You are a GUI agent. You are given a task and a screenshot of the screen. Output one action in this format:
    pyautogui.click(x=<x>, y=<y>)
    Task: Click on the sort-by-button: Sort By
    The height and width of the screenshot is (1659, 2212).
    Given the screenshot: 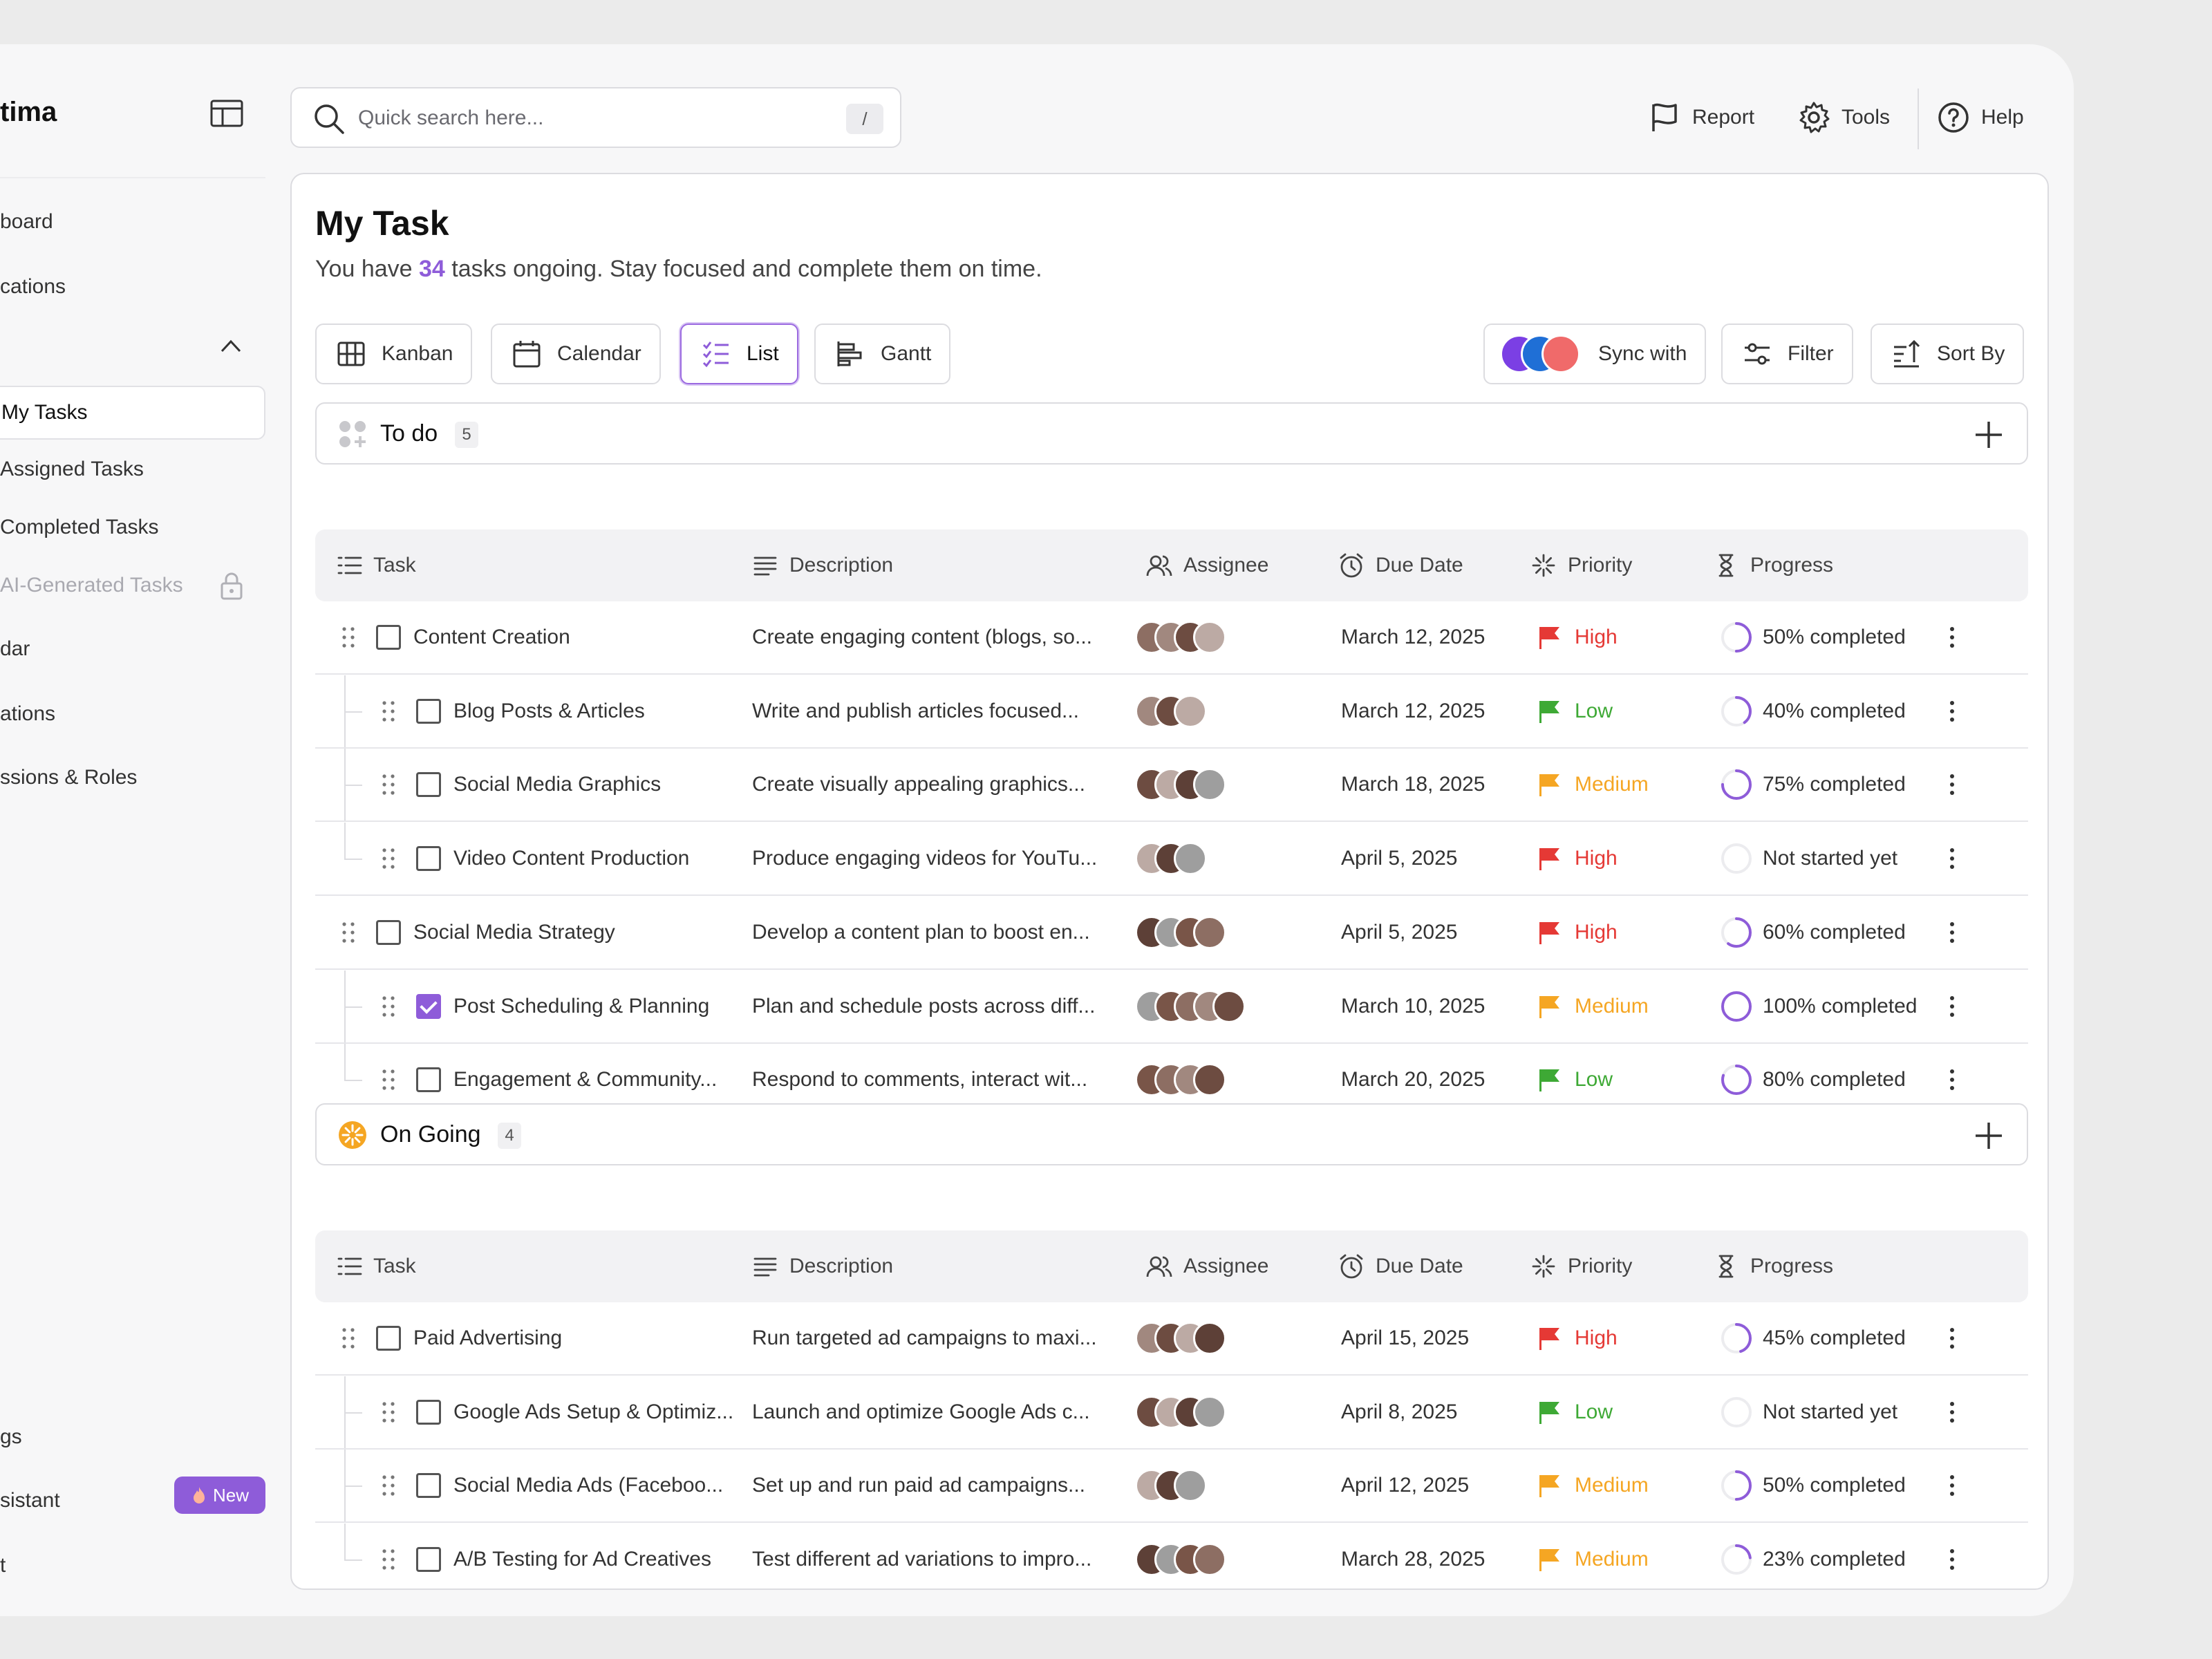 What is the action you would take?
    pyautogui.click(x=1948, y=354)
    